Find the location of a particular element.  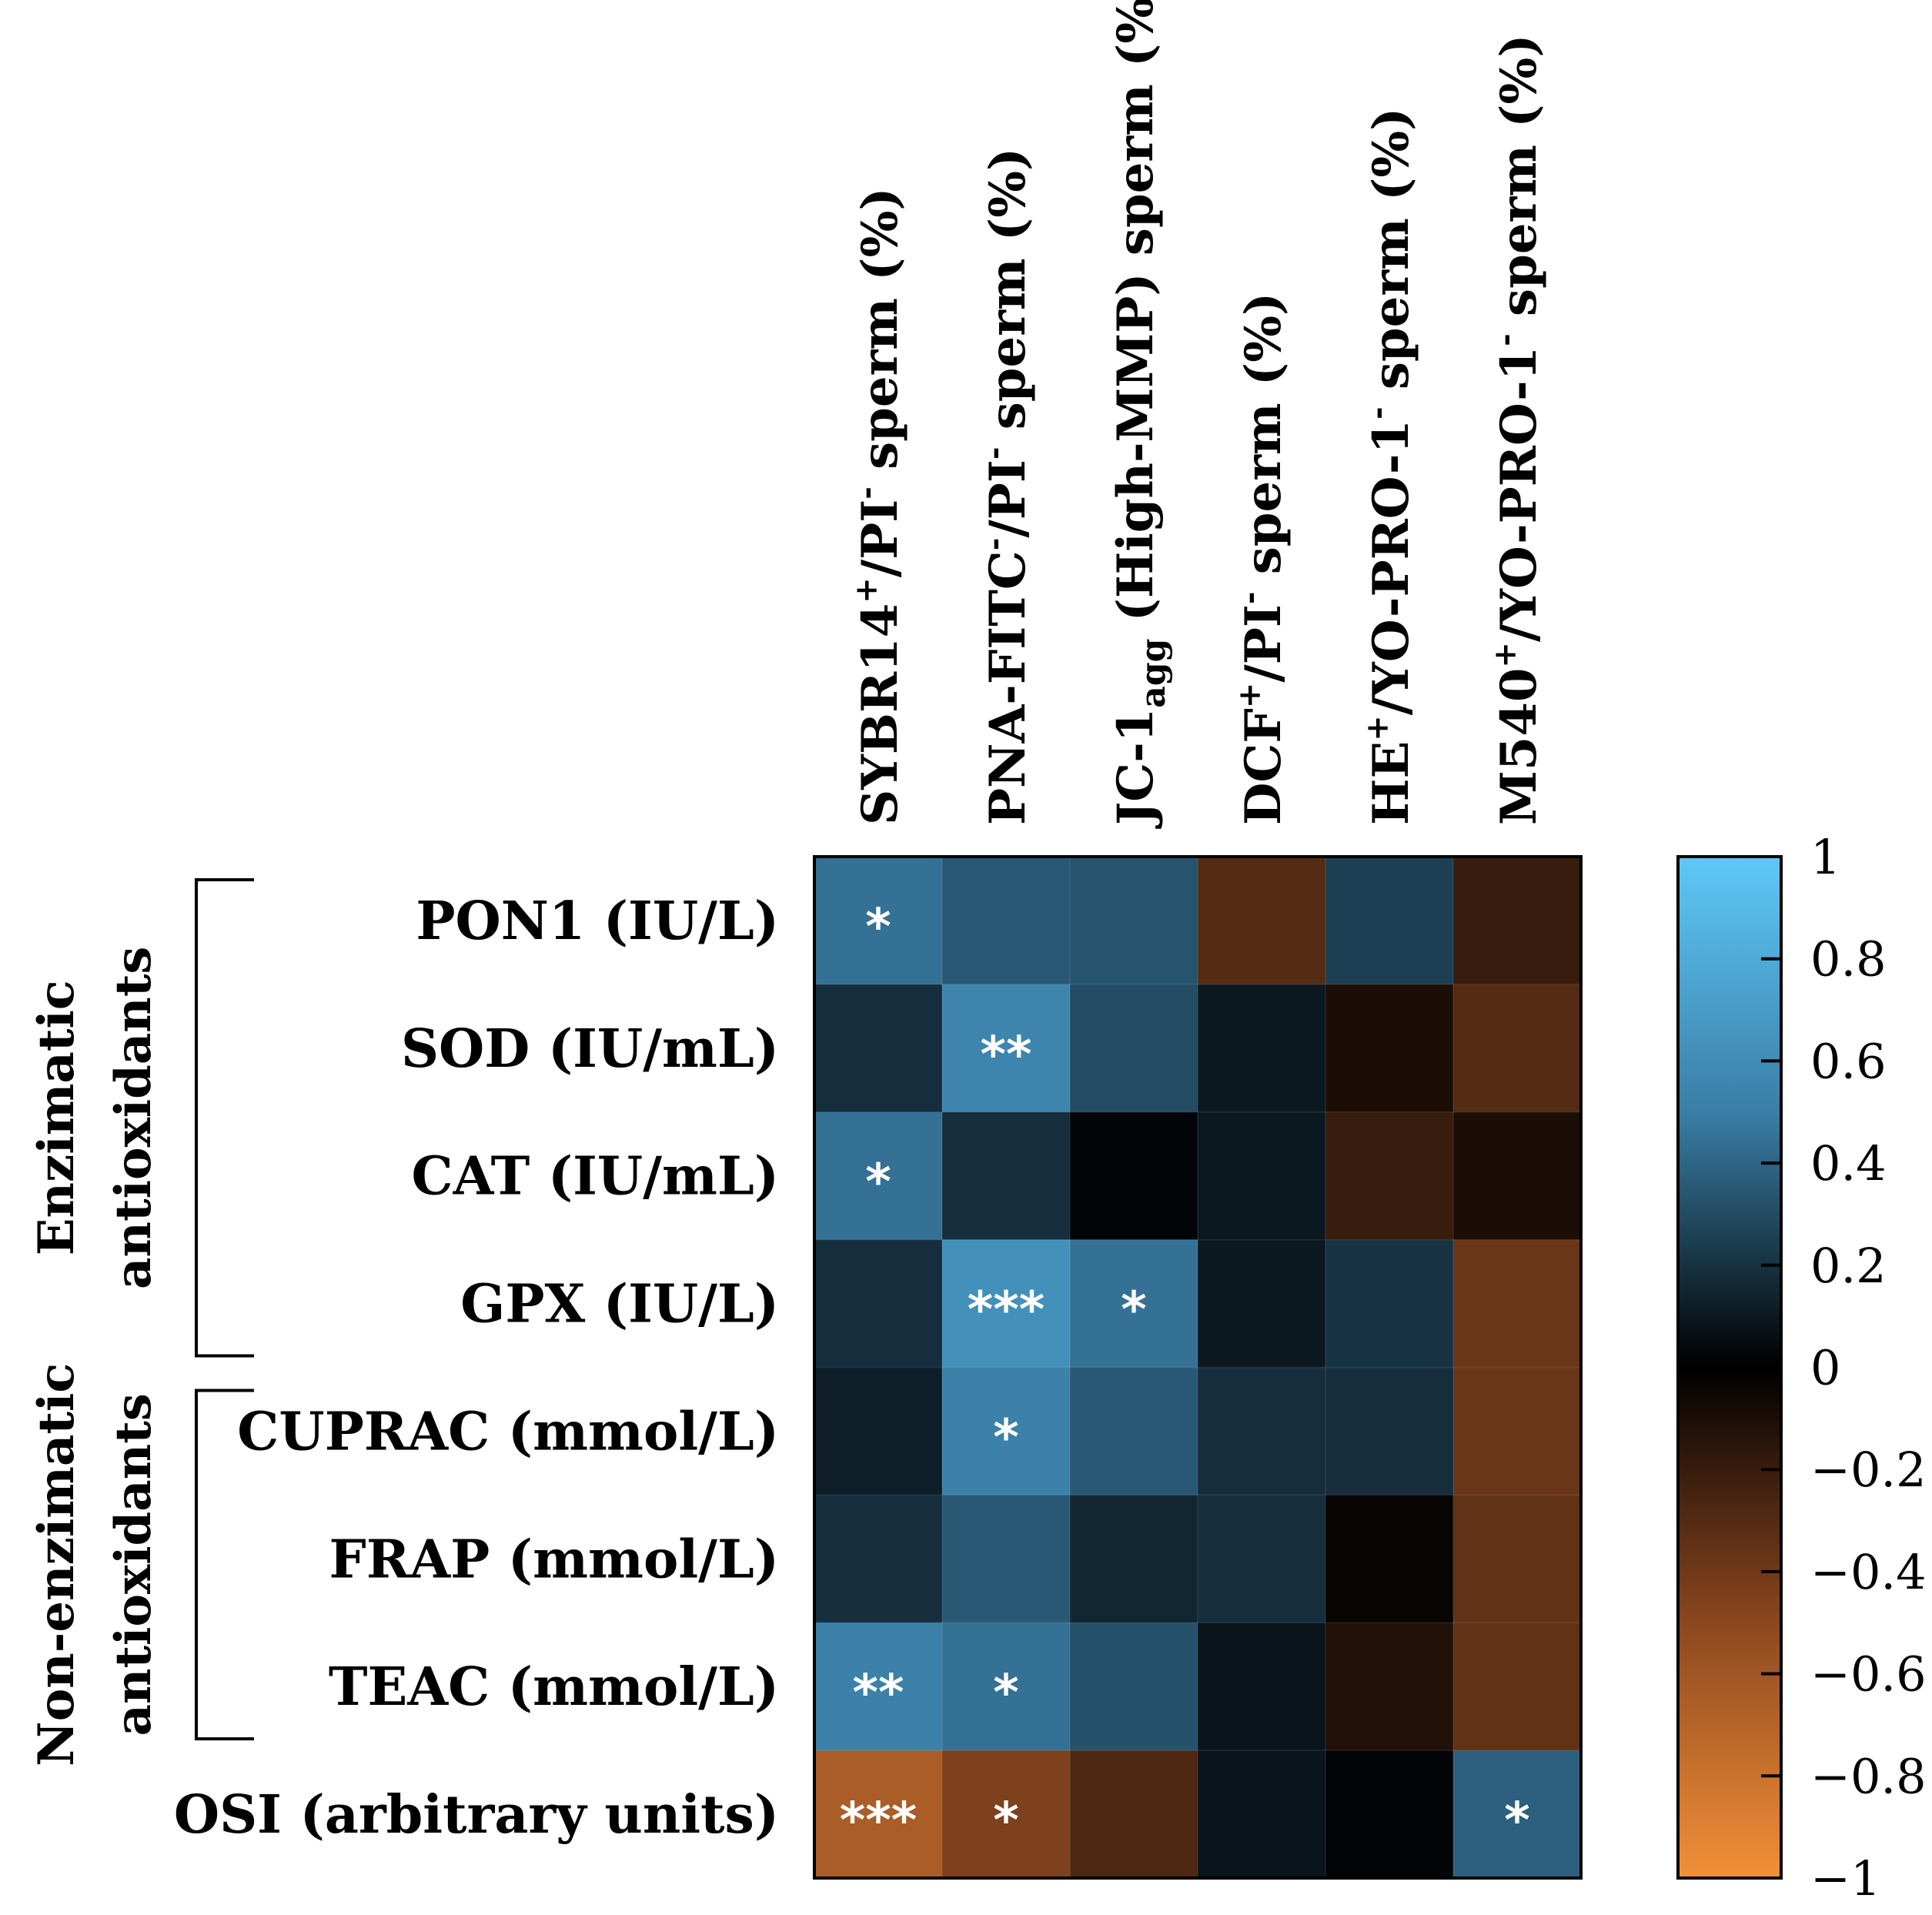

column-label: JC-1agg (High-MMP) sperm (%) is located at coordinates (1140, 414).